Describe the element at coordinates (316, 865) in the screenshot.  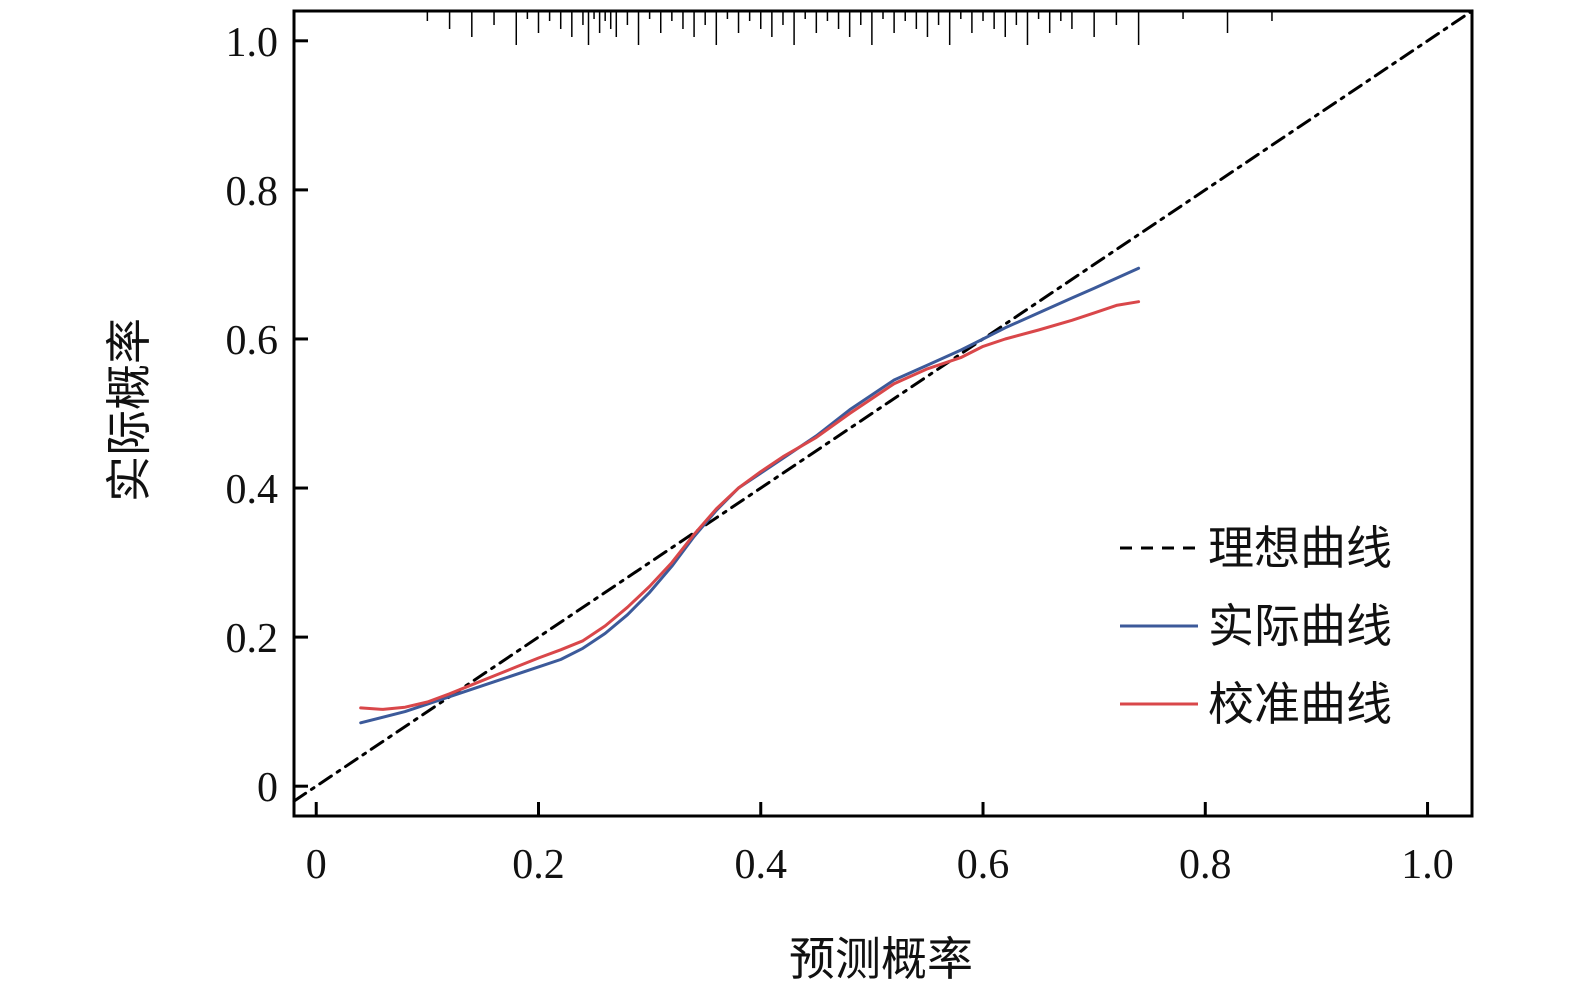
I see `x-tick-label: 0` at that location.